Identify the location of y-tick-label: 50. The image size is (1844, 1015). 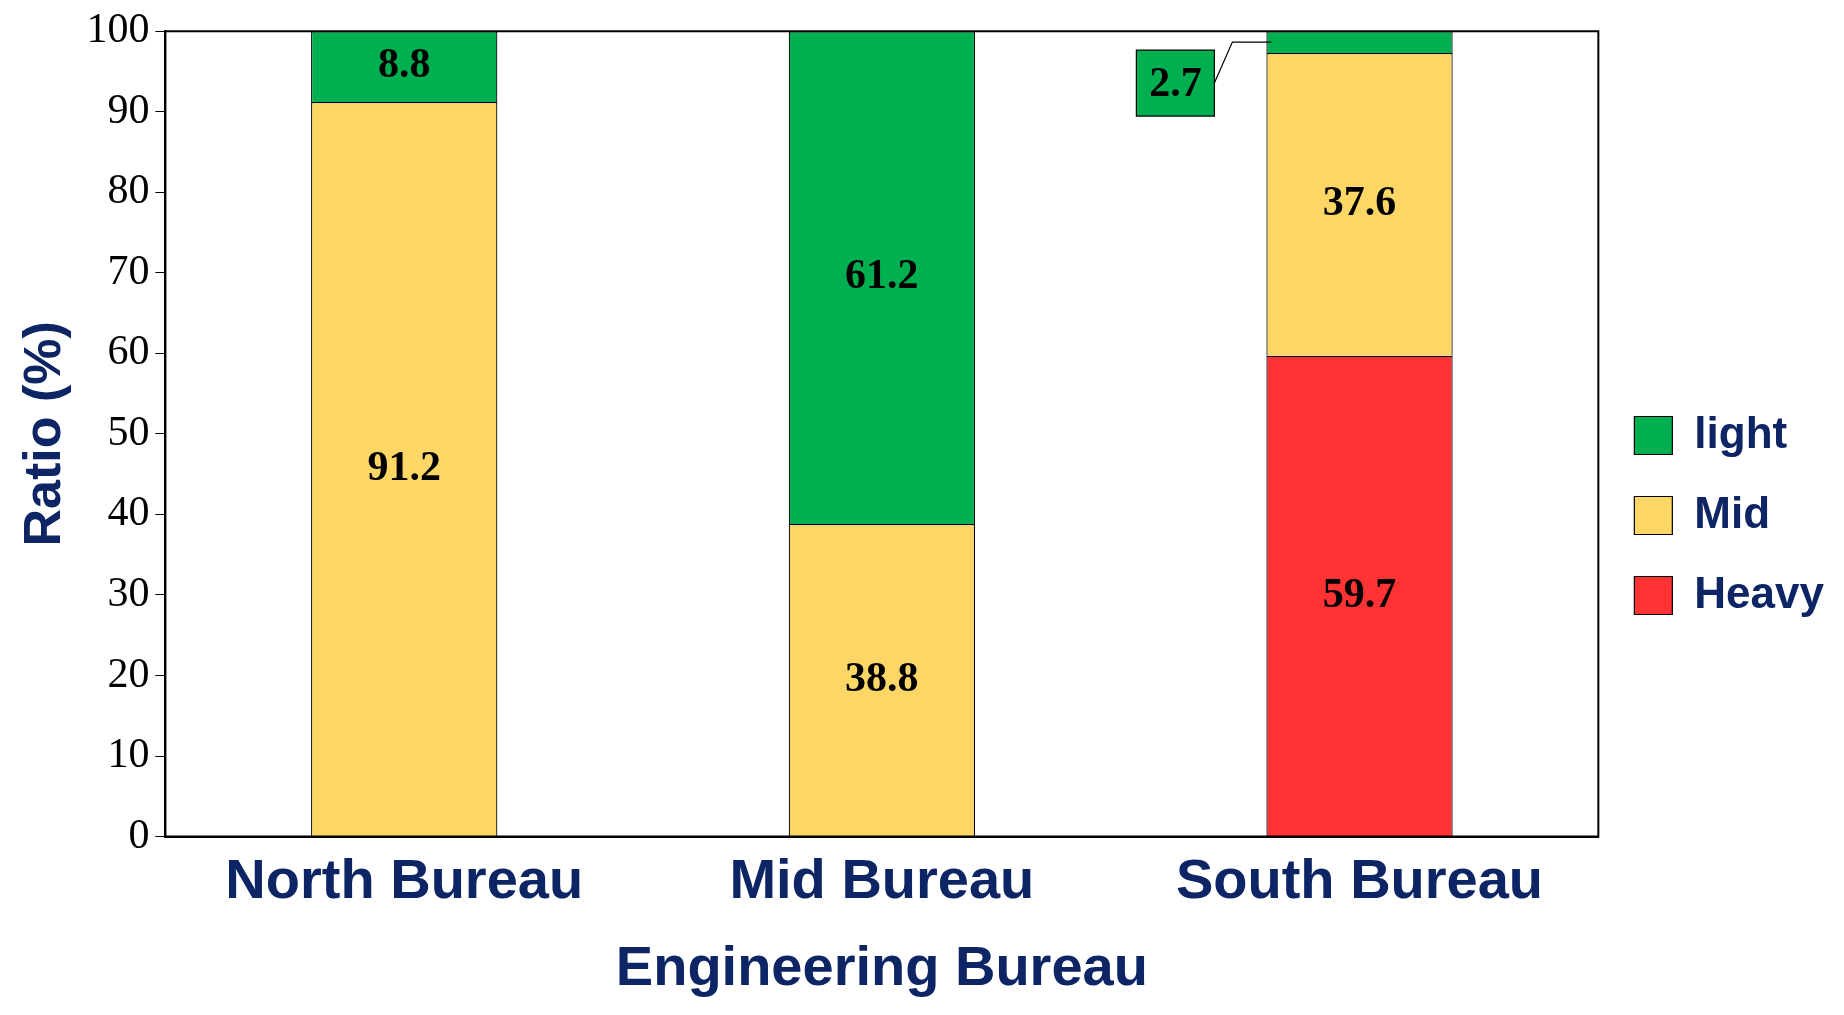
(128, 430).